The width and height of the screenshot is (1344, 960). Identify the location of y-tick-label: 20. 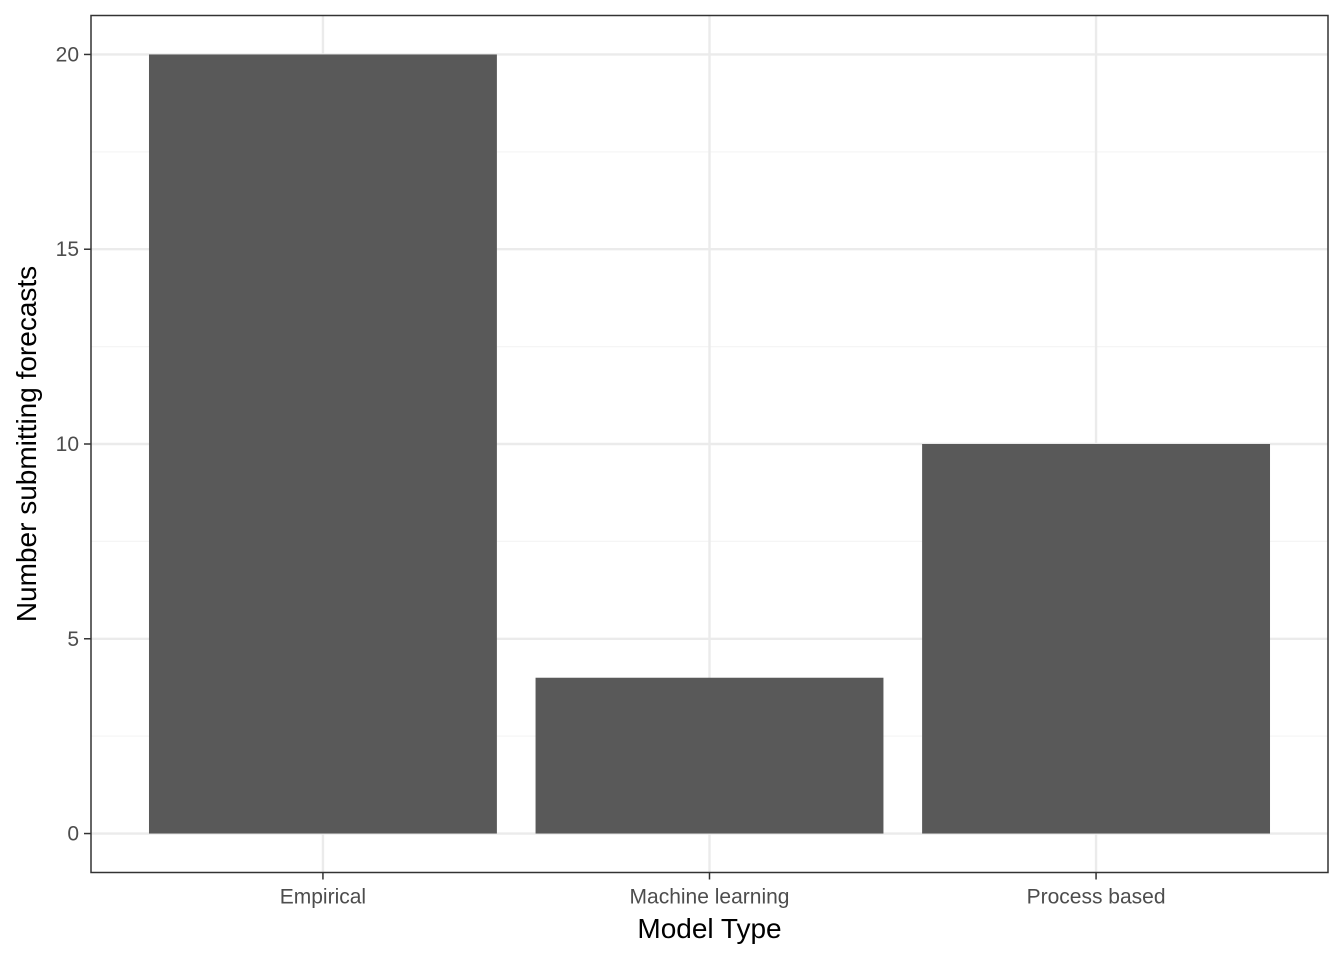
(67, 54).